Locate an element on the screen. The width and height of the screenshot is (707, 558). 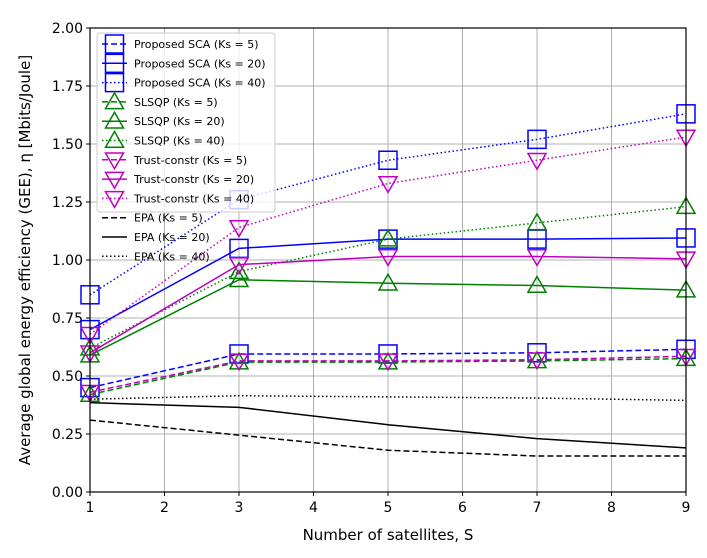
x-tick-label: 5 is located at coordinates (388, 508).